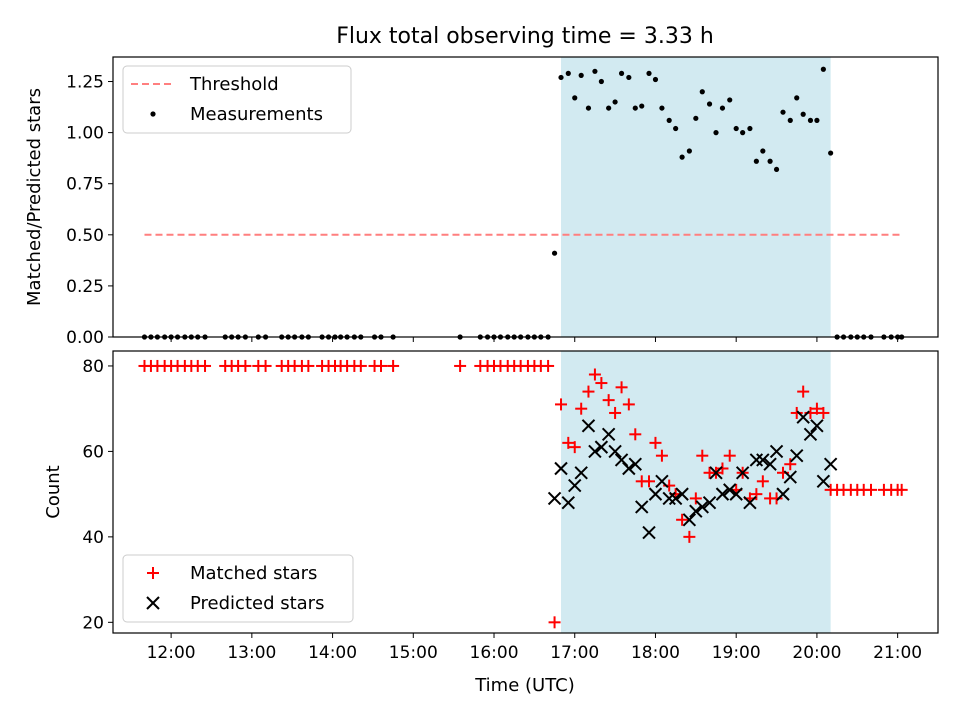 The width and height of the screenshot is (960, 724). I want to click on x-tick-label: 19:00, so click(736, 653).